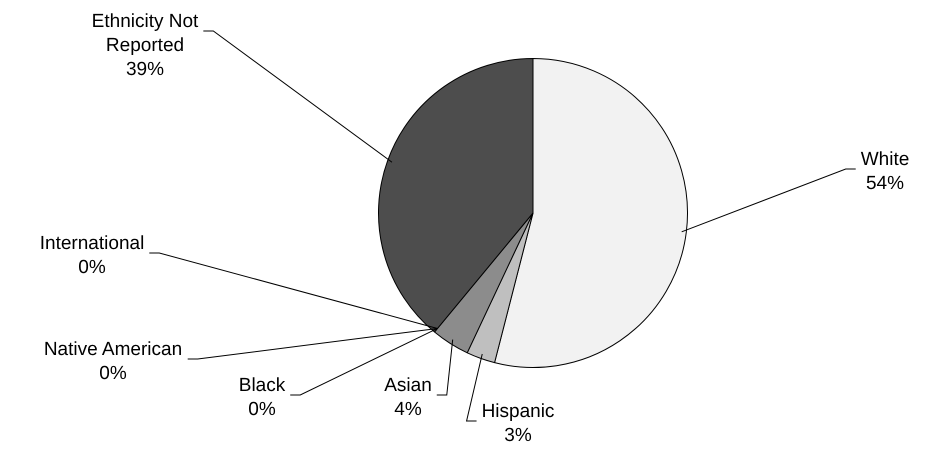 This screenshot has height=455, width=939. Describe the element at coordinates (408, 385) in the screenshot. I see `slice-label: Asian` at that location.